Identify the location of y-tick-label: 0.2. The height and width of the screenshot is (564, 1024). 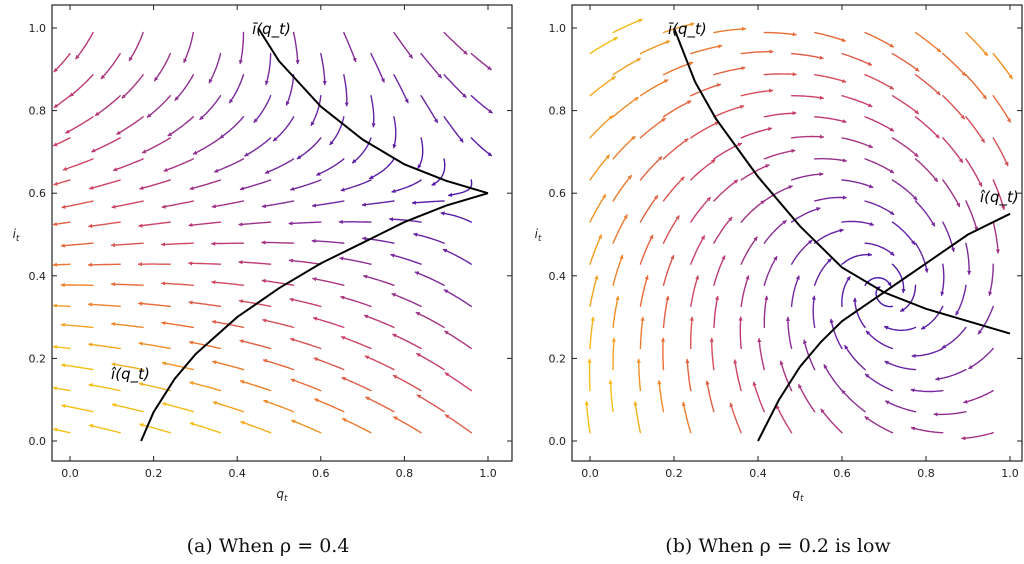
(38, 358).